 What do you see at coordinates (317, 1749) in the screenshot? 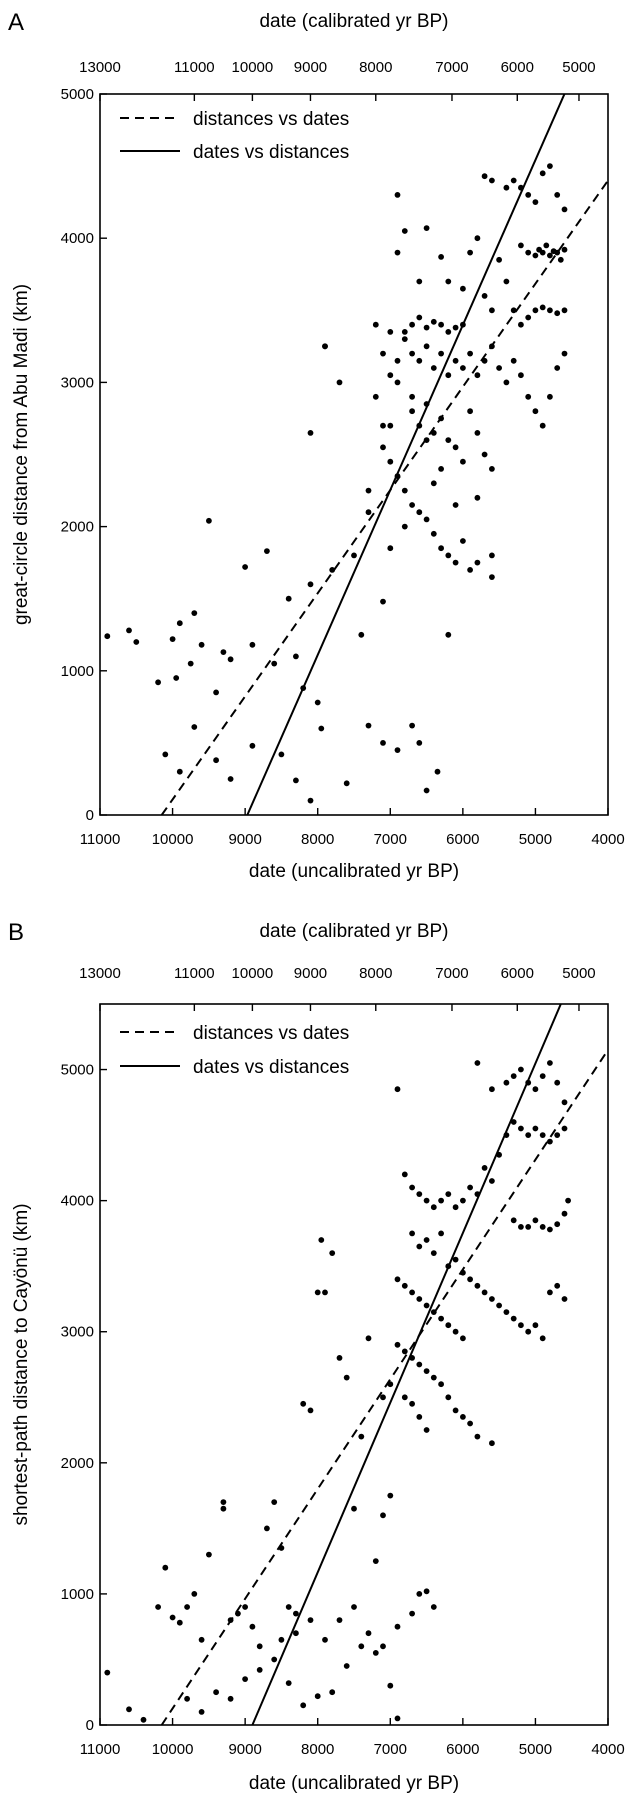
I see `x-bottom-tick-label: 8000` at bounding box center [317, 1749].